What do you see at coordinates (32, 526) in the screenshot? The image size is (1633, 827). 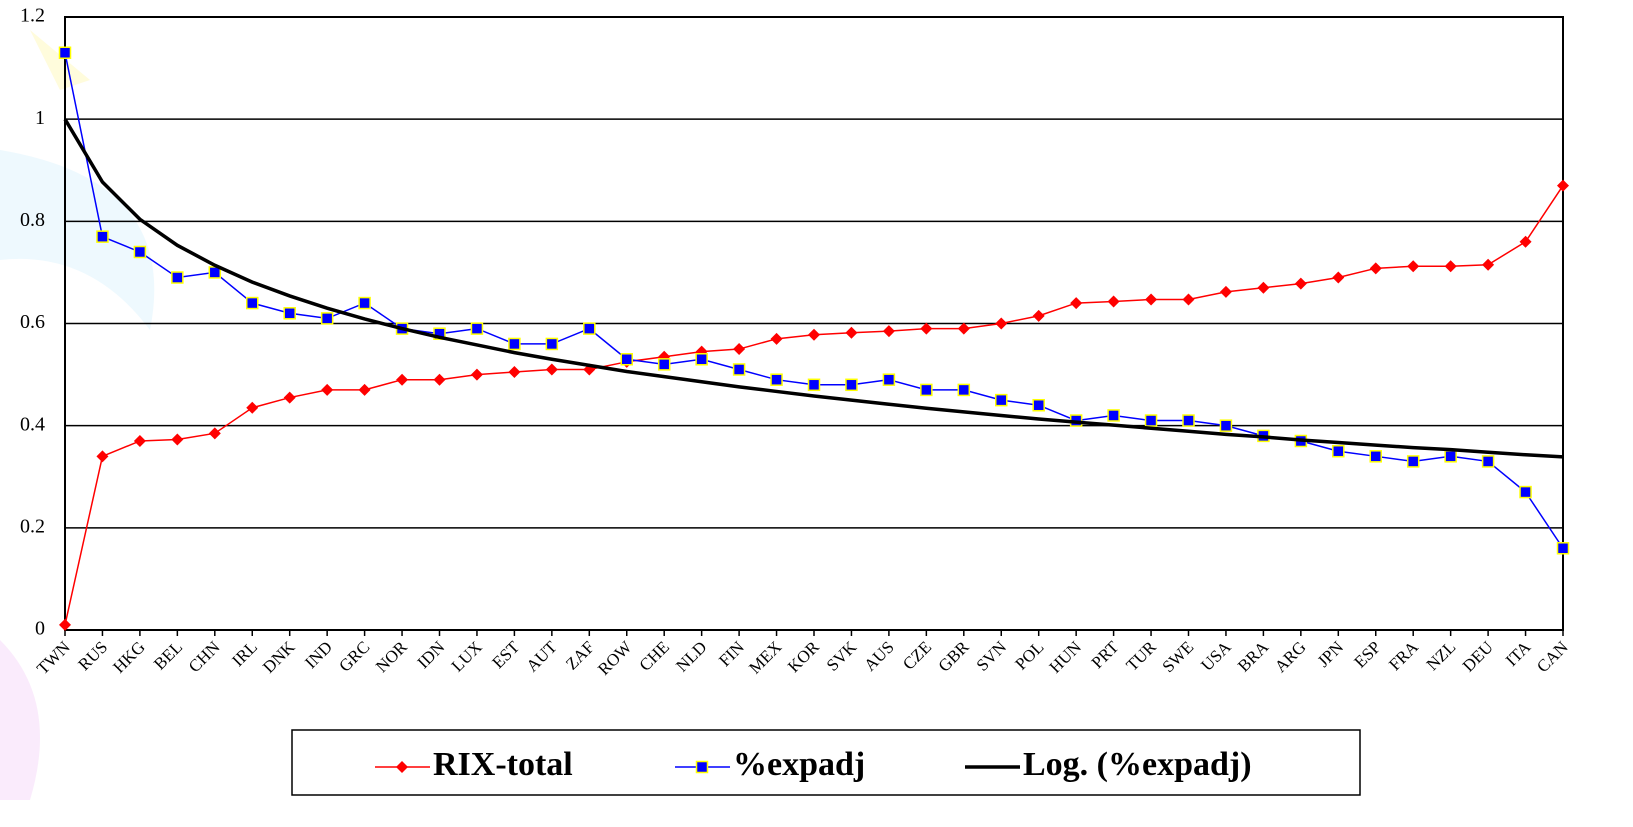 I see `y-tick-label: 0.2` at bounding box center [32, 526].